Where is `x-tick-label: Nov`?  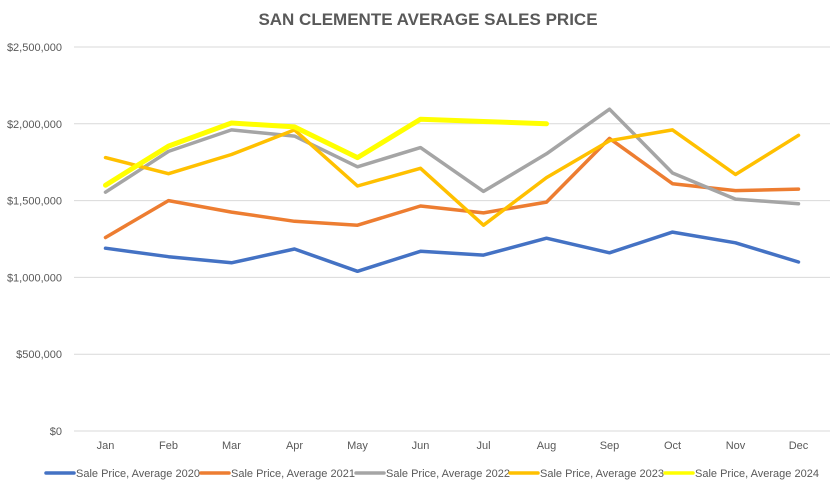 x-tick-label: Nov is located at coordinates (736, 446).